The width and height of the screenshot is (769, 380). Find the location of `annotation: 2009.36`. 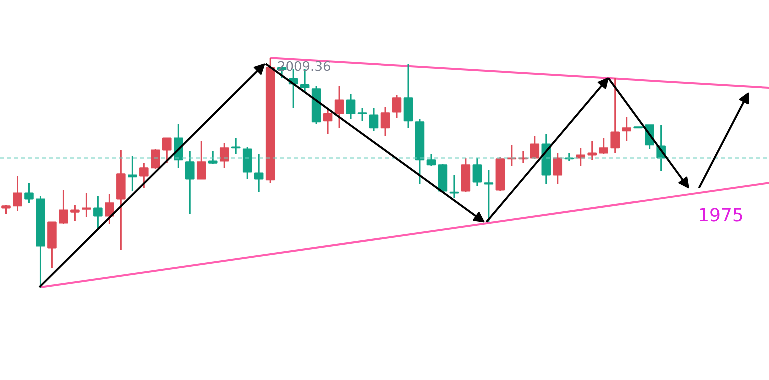

annotation: 2009.36 is located at coordinates (304, 68).